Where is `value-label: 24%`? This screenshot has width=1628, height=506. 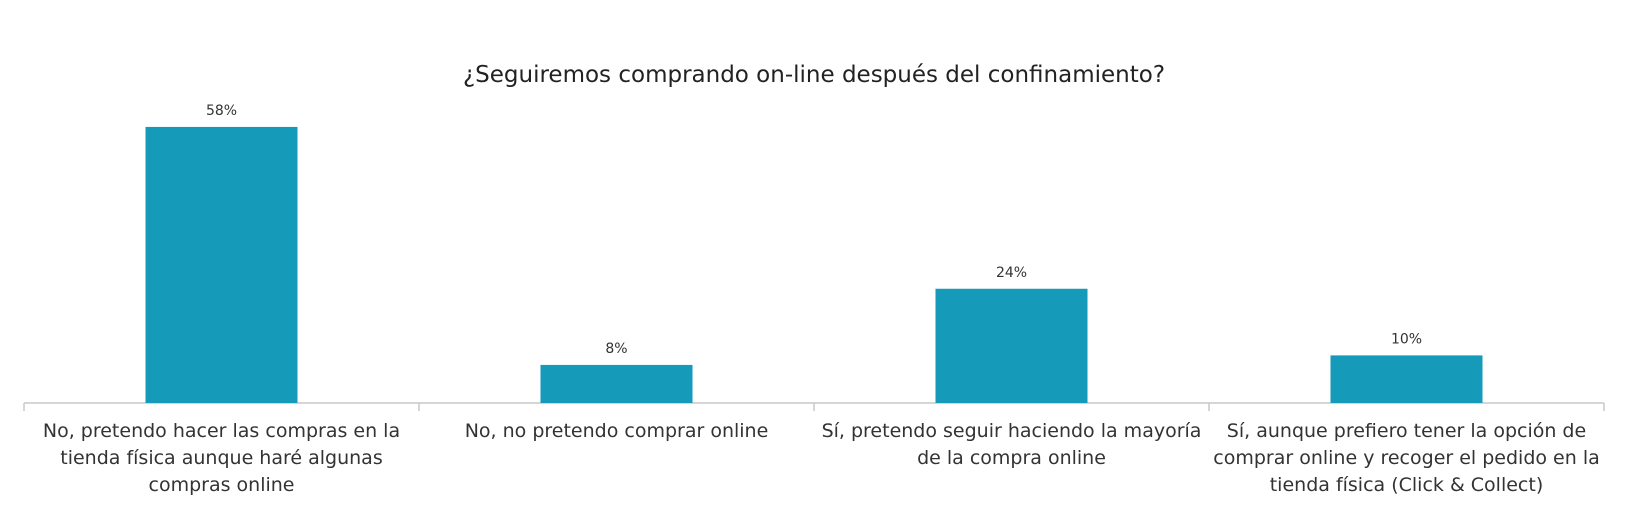 value-label: 24% is located at coordinates (1011, 273).